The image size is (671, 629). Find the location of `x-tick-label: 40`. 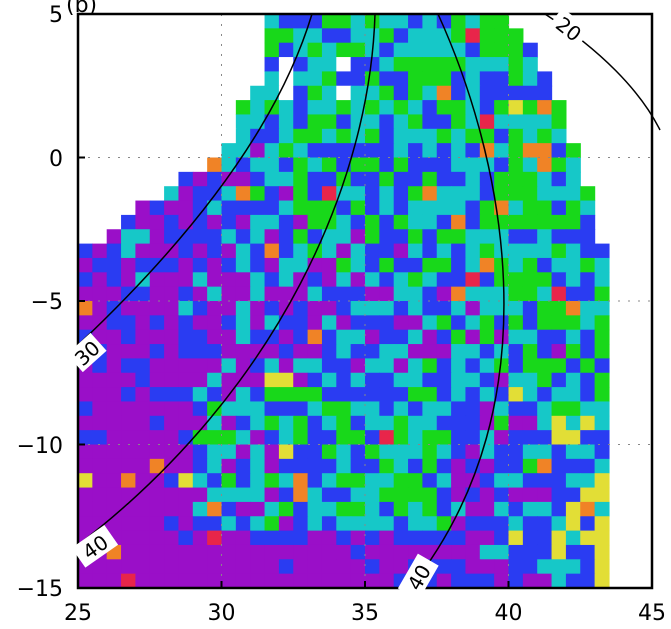

x-tick-label: 40 is located at coordinates (509, 613).